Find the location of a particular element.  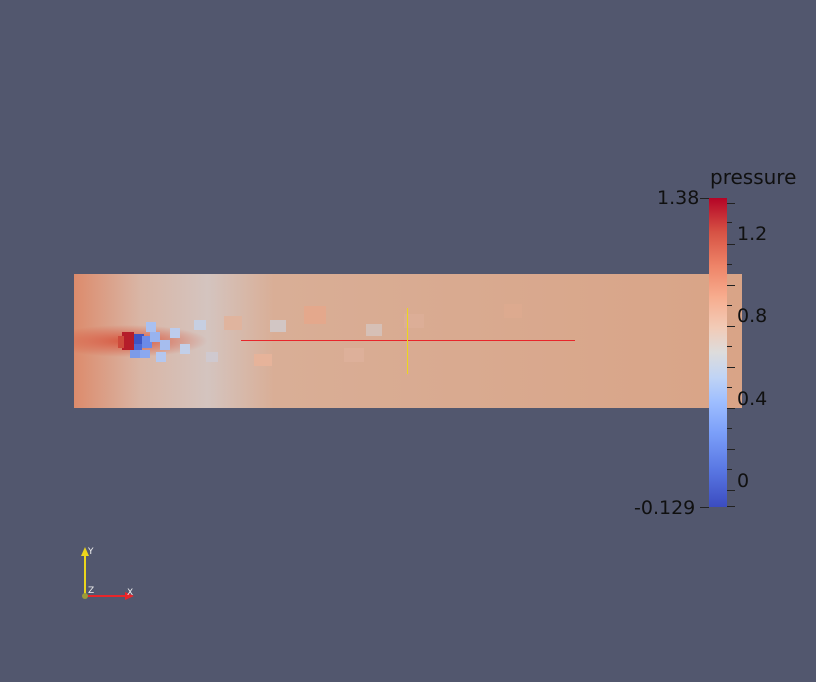

colorbar-max-label: 1.38 is located at coordinates (678, 198).